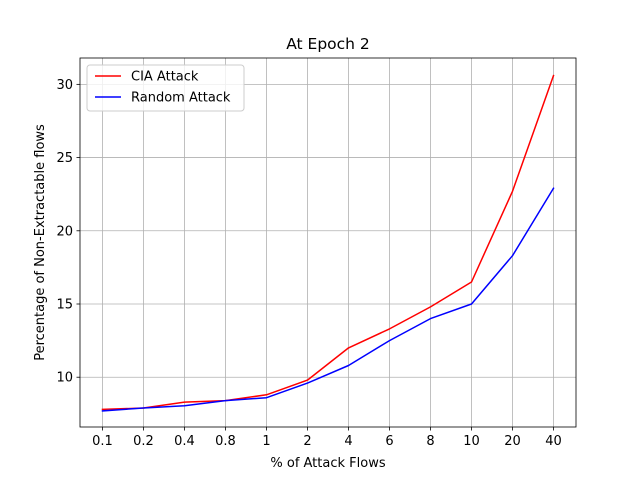 The image size is (640, 480). Describe the element at coordinates (181, 98) in the screenshot. I see `legend-label: Random Attack` at that location.